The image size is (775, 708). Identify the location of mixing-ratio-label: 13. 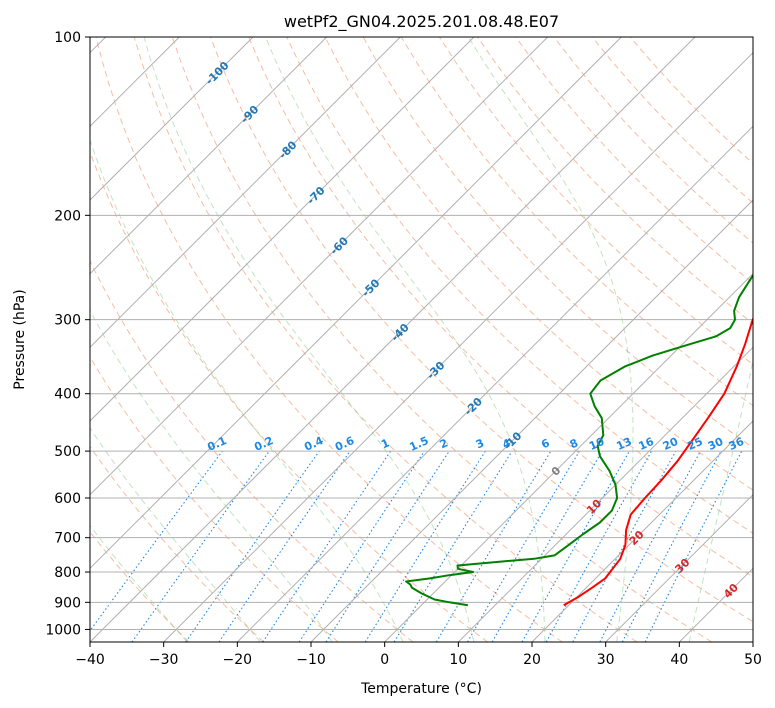
(623, 444).